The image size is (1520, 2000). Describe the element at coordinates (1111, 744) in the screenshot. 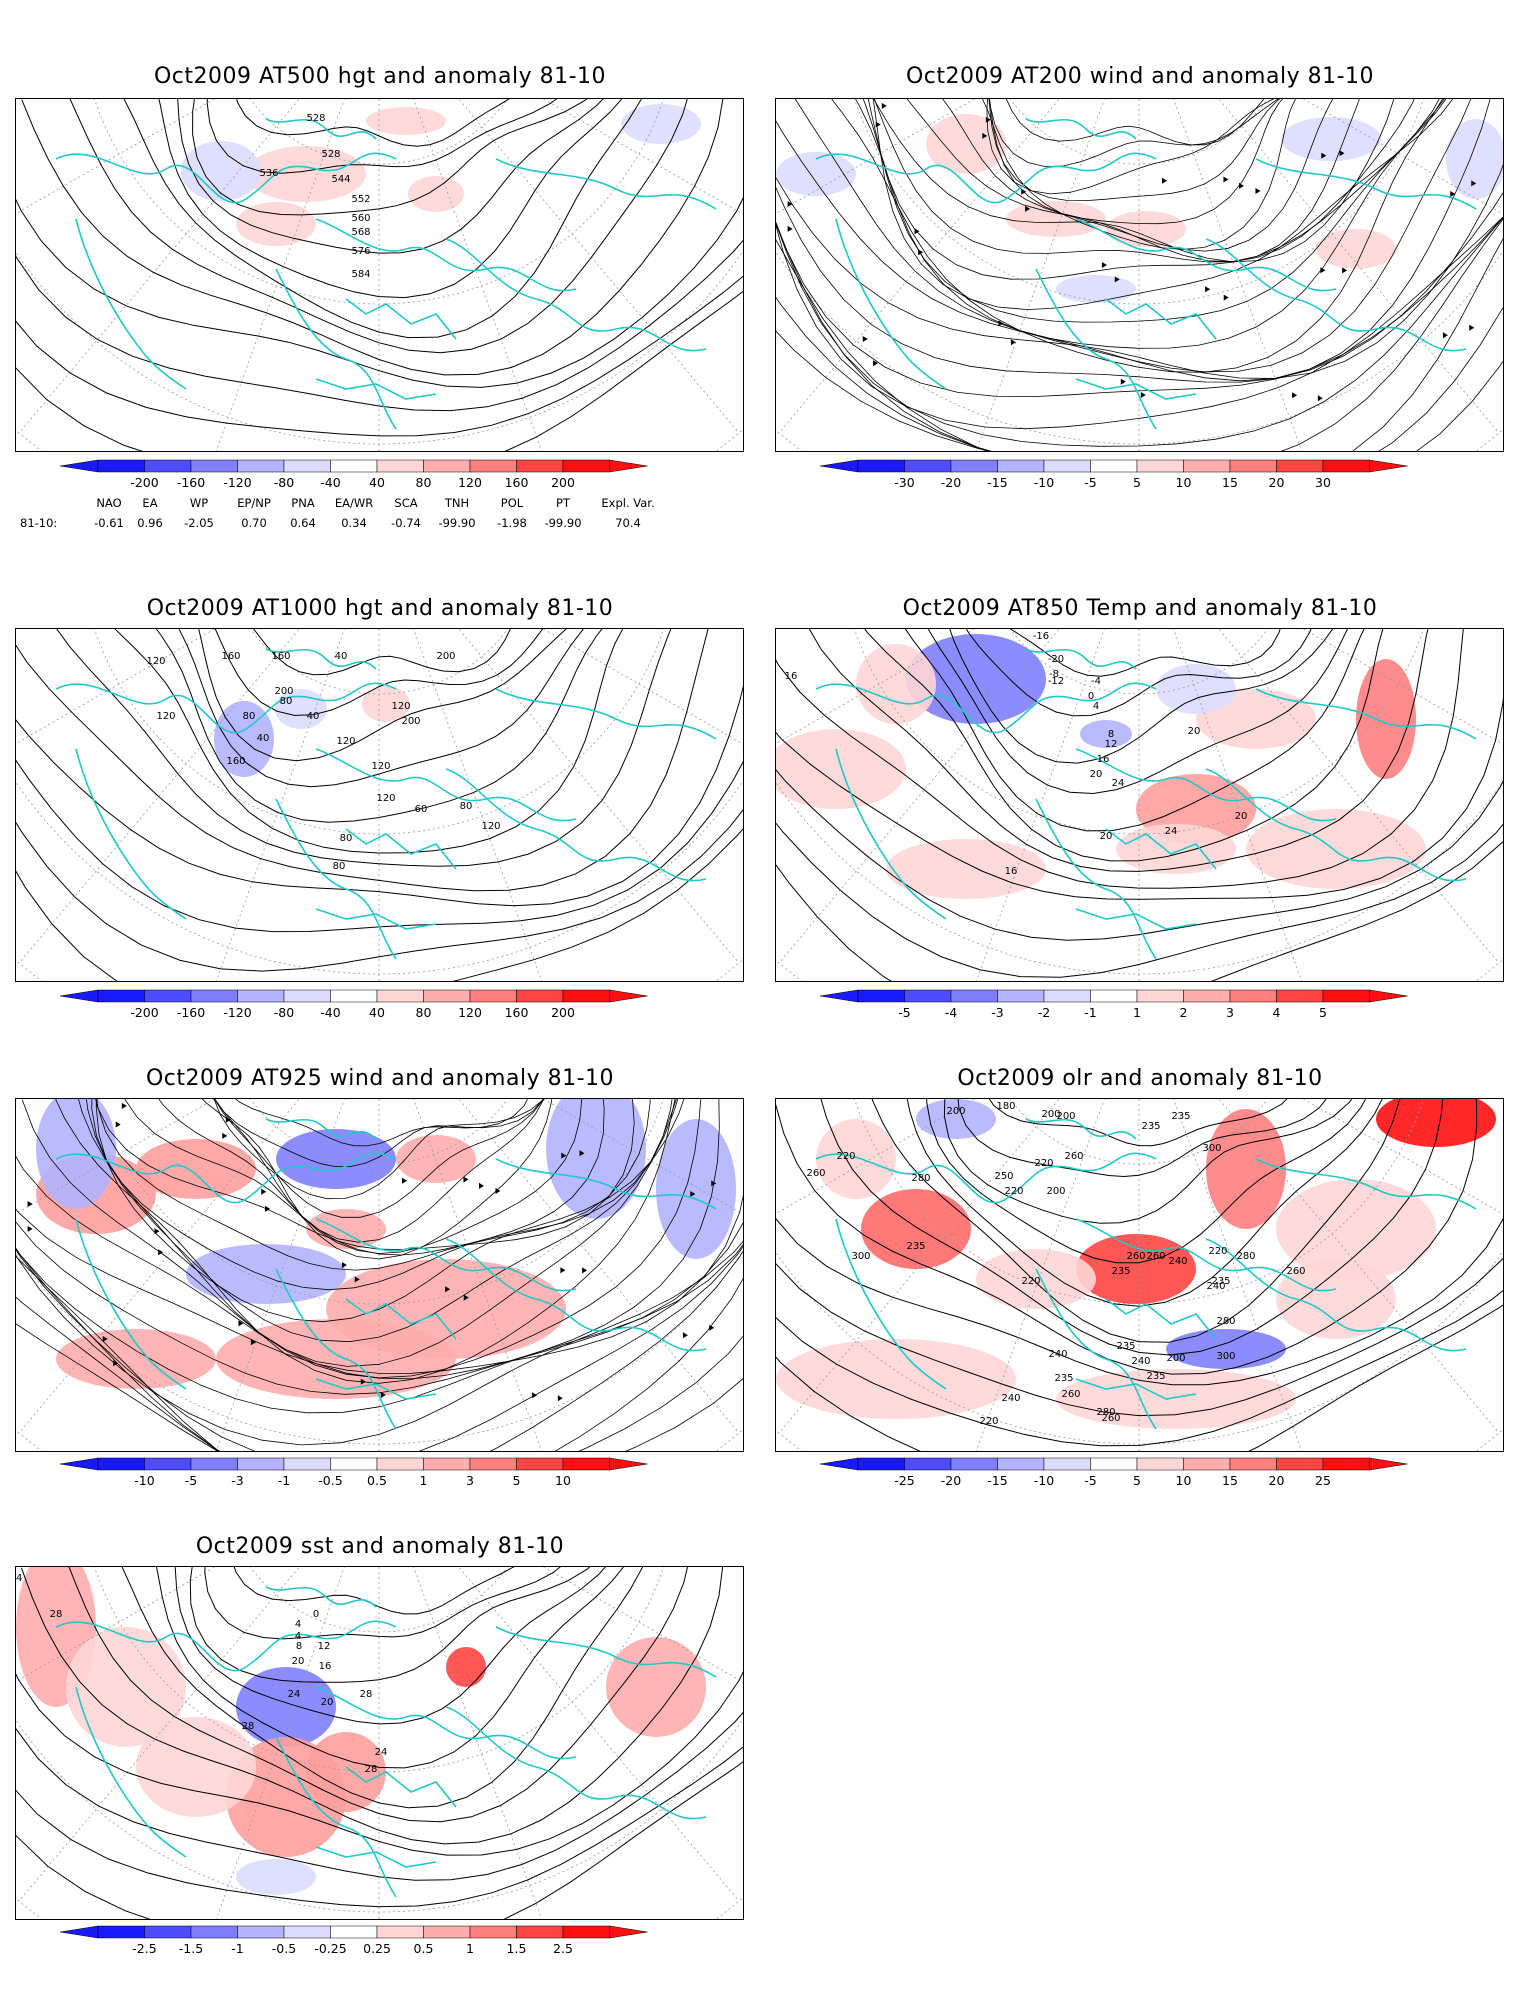

I see `contour-label: 12` at that location.